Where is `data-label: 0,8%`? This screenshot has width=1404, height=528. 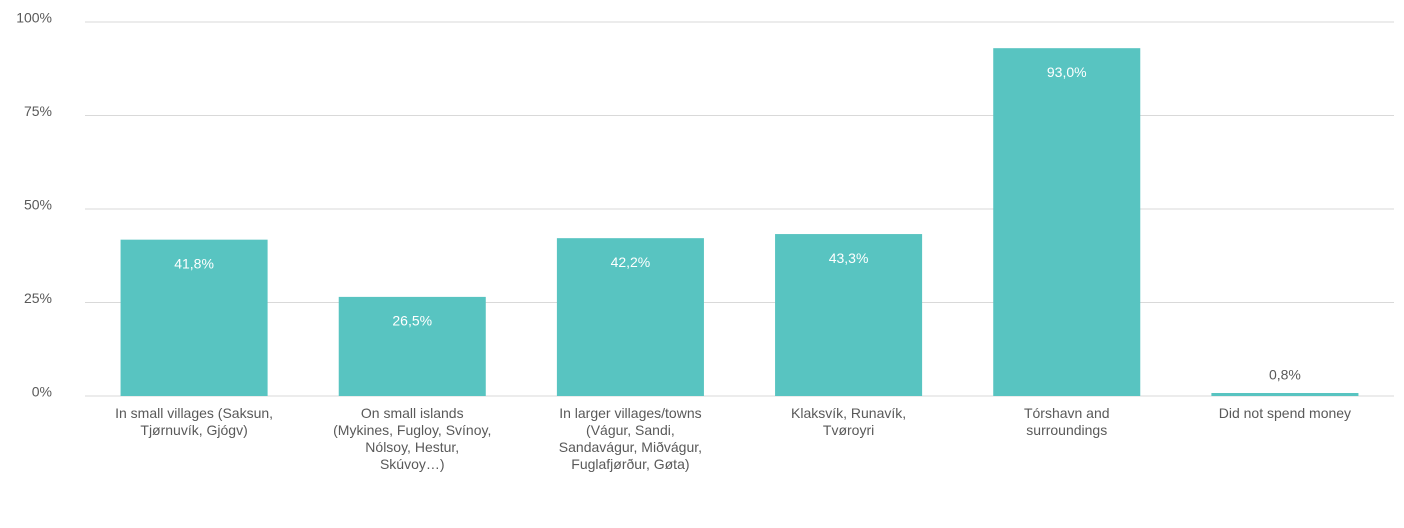 data-label: 0,8% is located at coordinates (1285, 375).